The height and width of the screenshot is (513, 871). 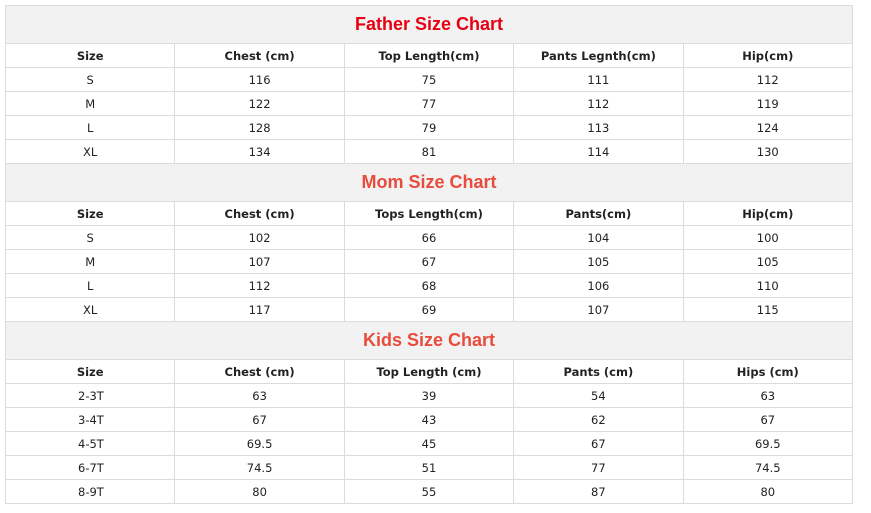 I want to click on measurement-cell: 75, so click(x=429, y=79).